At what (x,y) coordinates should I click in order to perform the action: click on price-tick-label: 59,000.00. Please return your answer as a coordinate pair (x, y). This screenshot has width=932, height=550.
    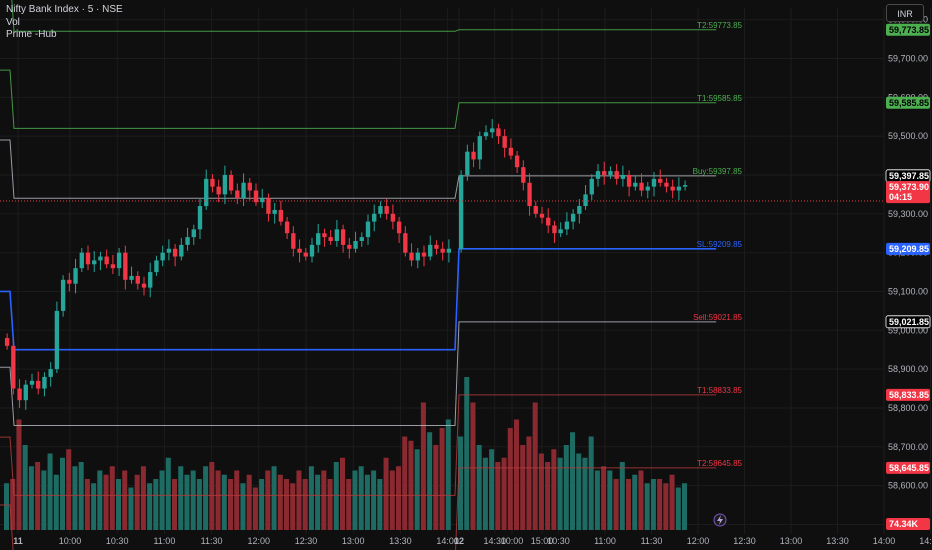
    Looking at the image, I should click on (908, 330).